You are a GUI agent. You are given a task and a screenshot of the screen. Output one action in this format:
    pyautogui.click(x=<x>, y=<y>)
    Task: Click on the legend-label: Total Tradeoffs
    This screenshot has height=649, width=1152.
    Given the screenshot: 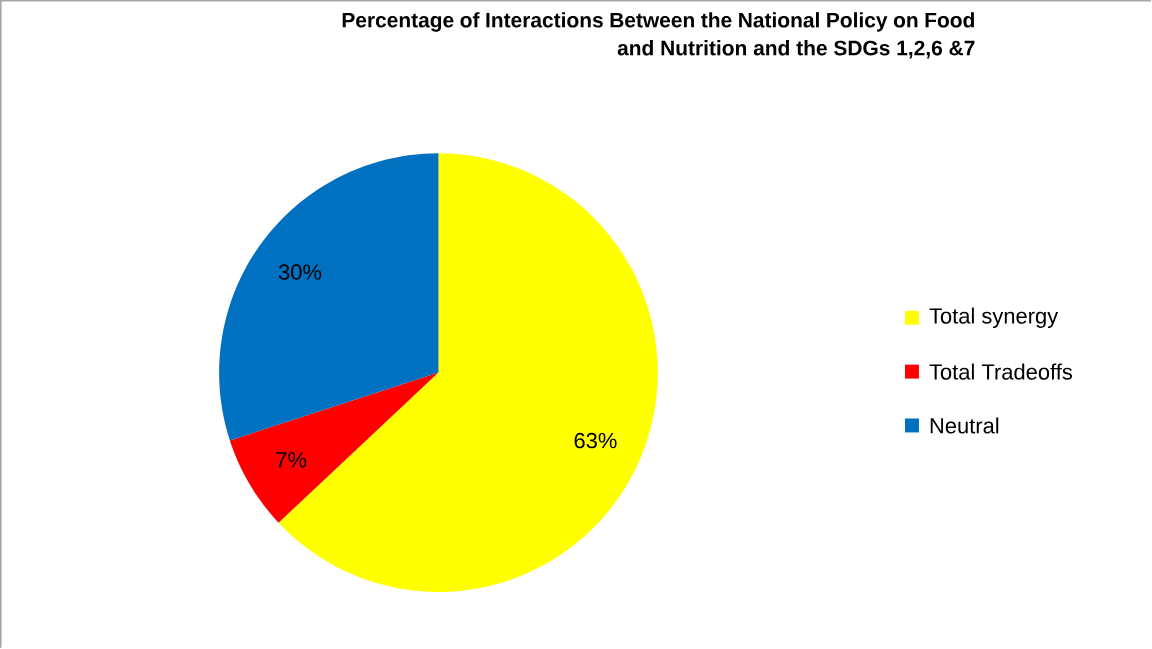 What is the action you would take?
    pyautogui.click(x=1001, y=371)
    